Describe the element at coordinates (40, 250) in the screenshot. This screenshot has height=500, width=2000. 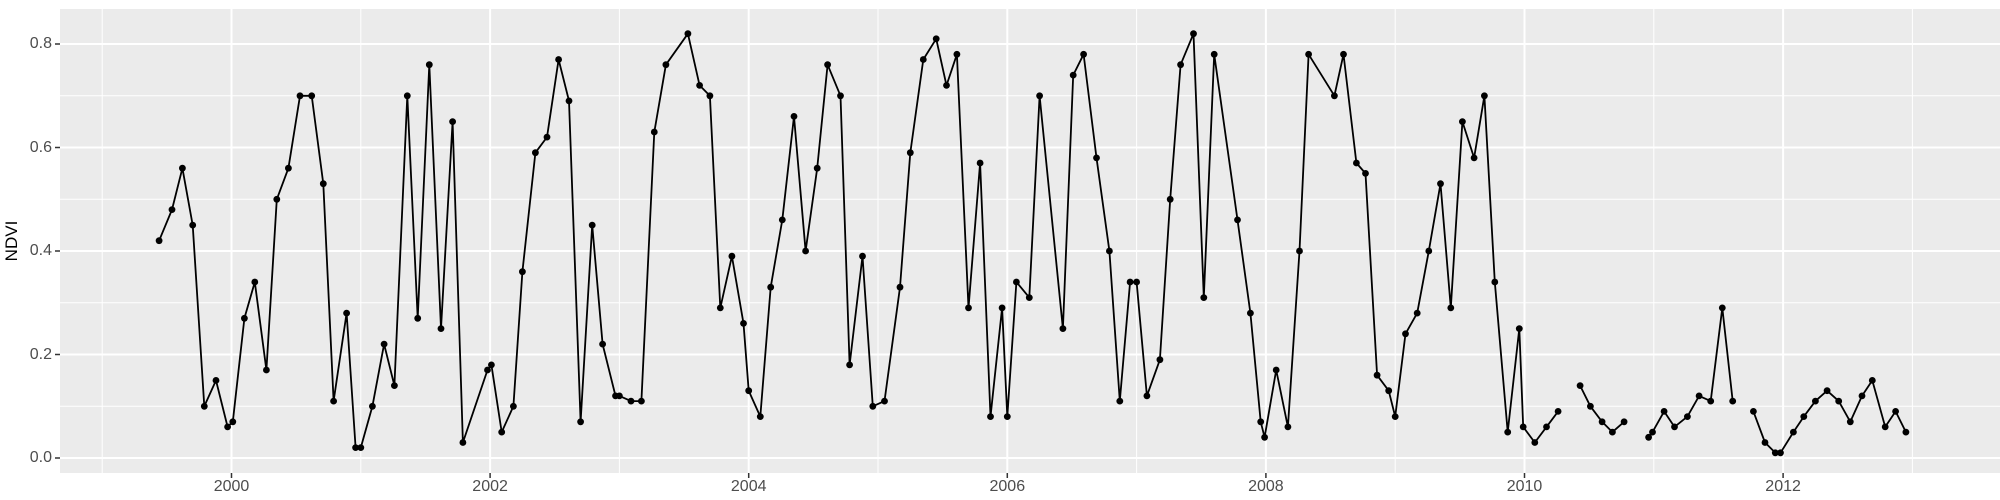
I see `y-tick-label: 0.4` at that location.